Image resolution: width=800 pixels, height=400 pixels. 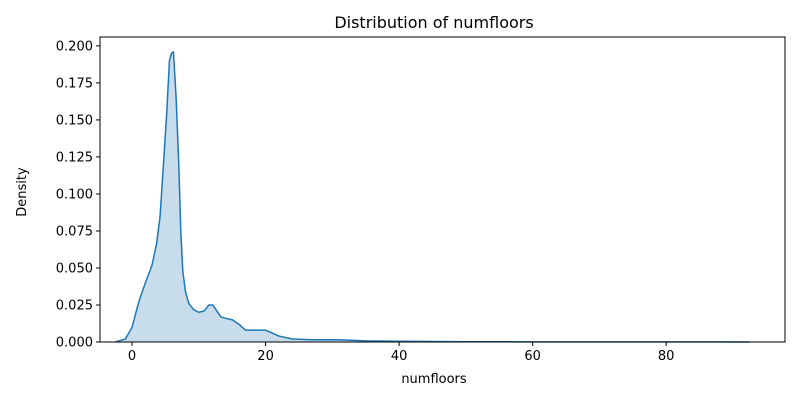 What do you see at coordinates (666, 356) in the screenshot?
I see `x-tick-label: 80` at bounding box center [666, 356].